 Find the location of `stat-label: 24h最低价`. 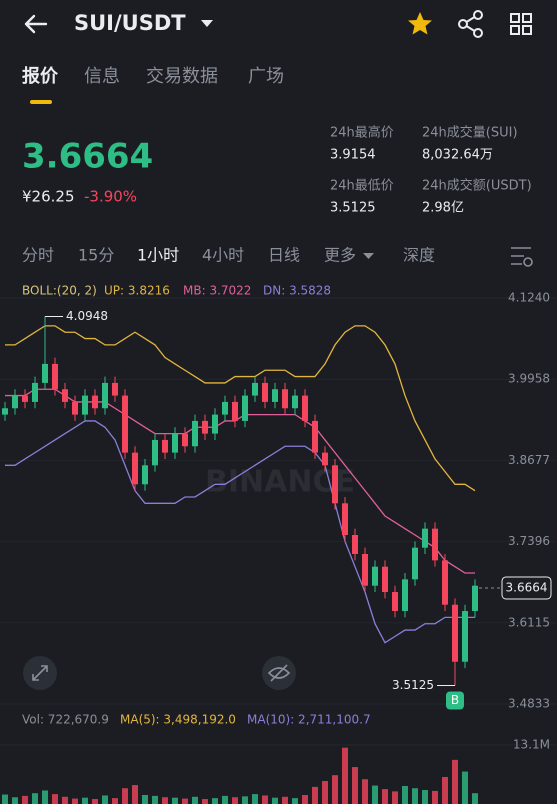

stat-label: 24h最低价 is located at coordinates (362, 186).